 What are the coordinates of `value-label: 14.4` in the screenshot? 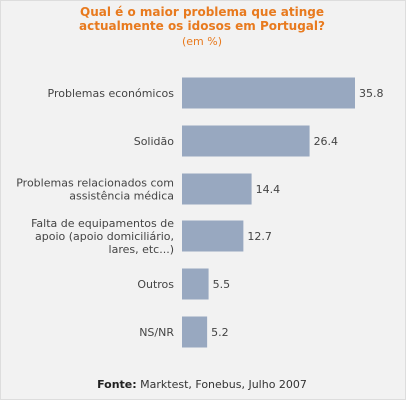 It's located at (268, 189).